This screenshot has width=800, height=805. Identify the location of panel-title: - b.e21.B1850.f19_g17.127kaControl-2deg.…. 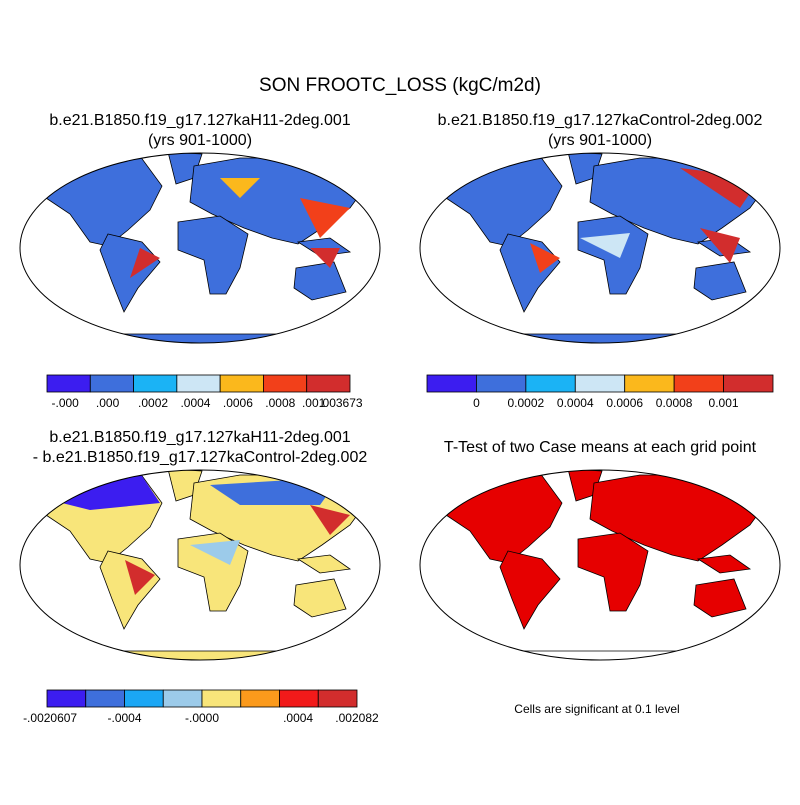
(200, 457).